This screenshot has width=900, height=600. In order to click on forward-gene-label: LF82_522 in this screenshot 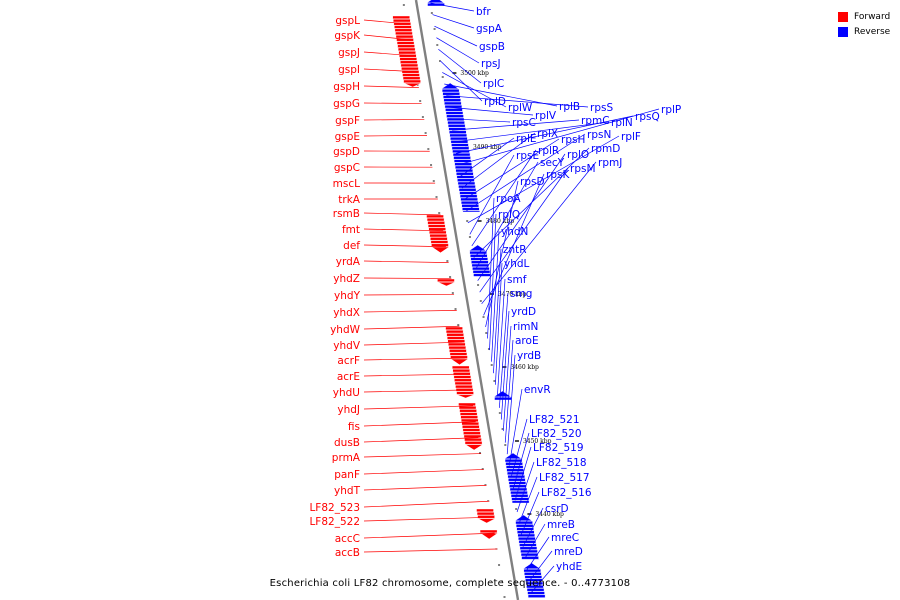, I will do `click(334, 522)`.